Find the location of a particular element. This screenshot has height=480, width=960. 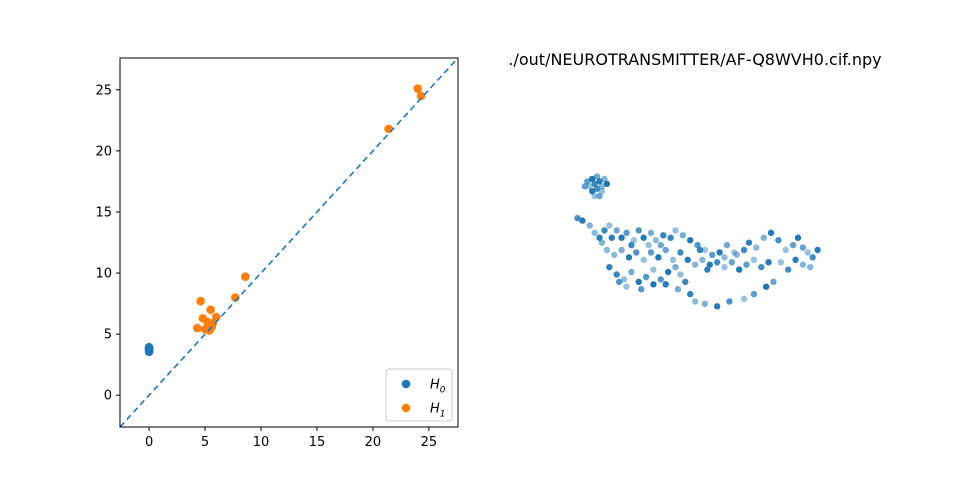

x-tick-label: 15 is located at coordinates (317, 442).